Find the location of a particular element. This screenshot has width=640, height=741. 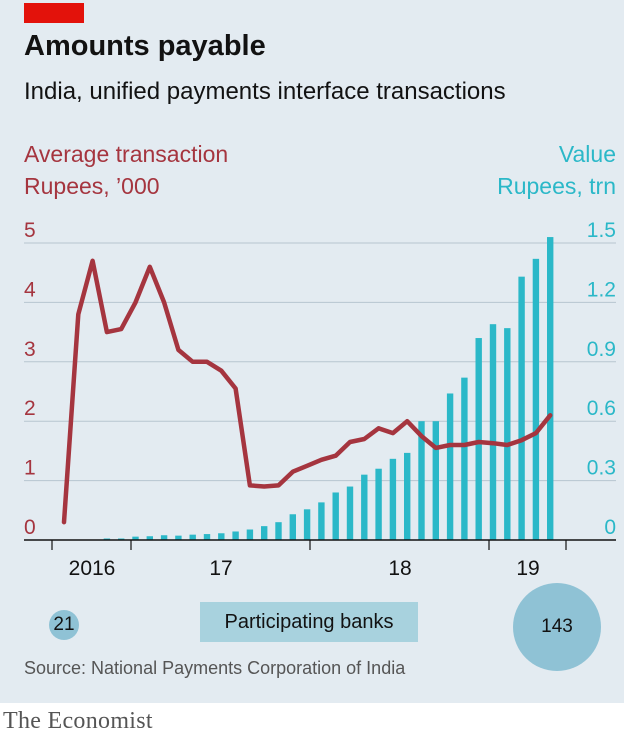

right-tick-label: 0.9 is located at coordinates (601, 349).